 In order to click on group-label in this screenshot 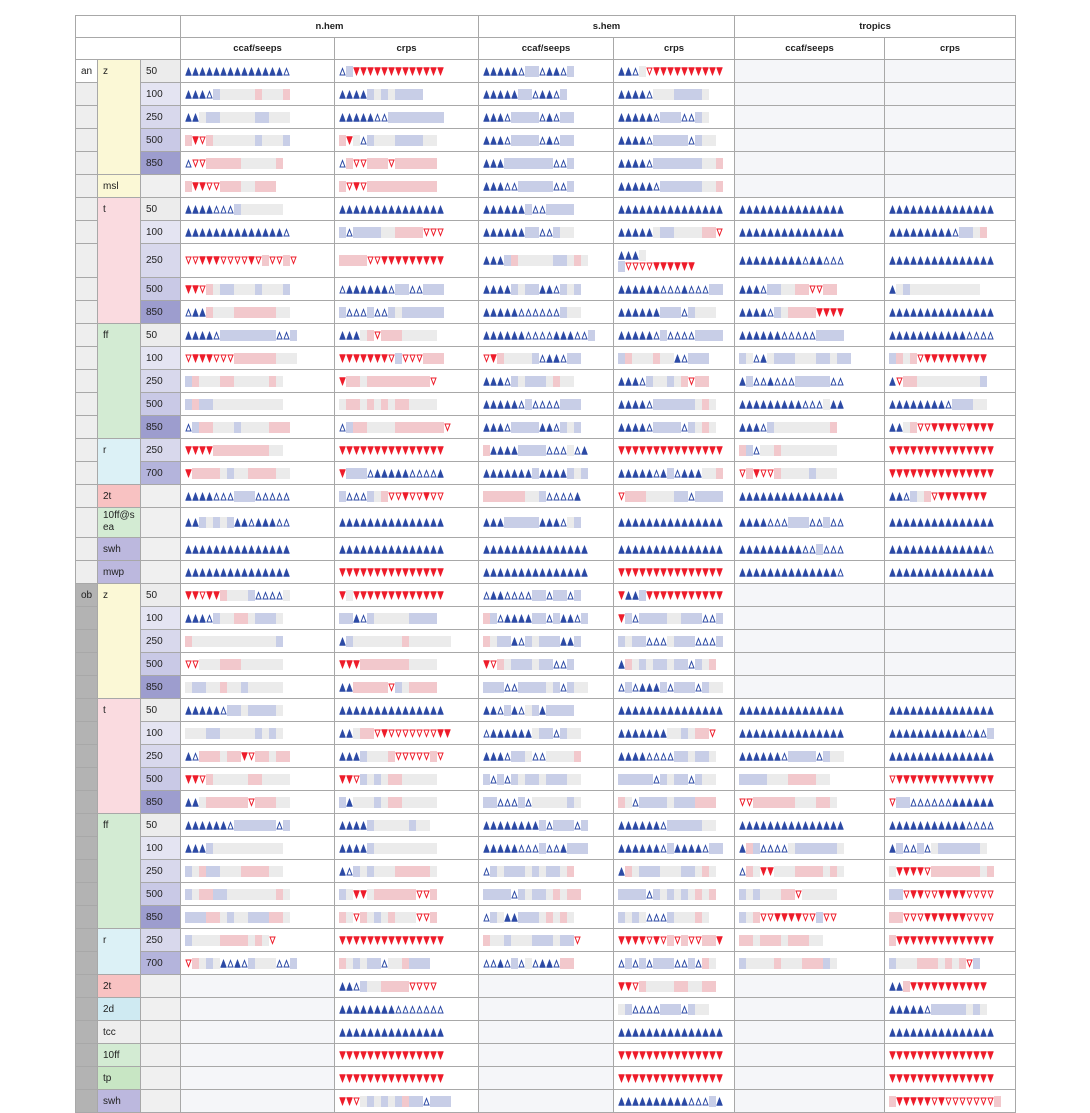, I will do `click(86, 404)`.